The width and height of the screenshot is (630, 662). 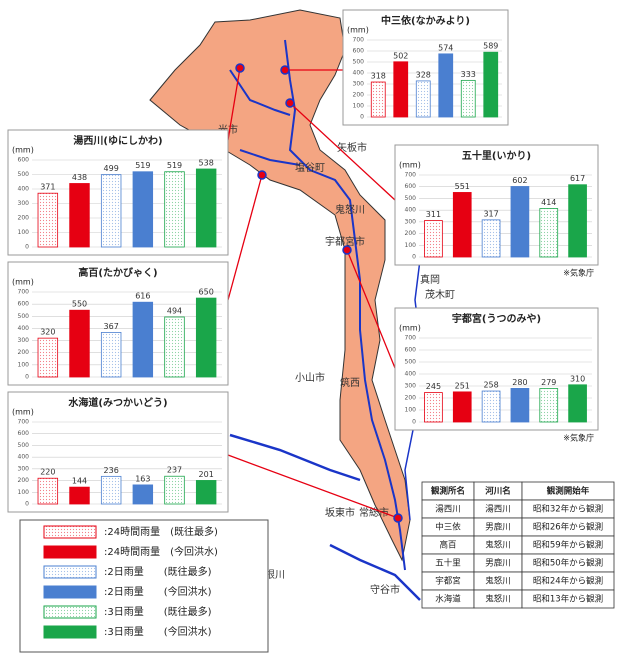 I want to click on legend-label: :3日雨量 (今回洪水), so click(x=158, y=631).